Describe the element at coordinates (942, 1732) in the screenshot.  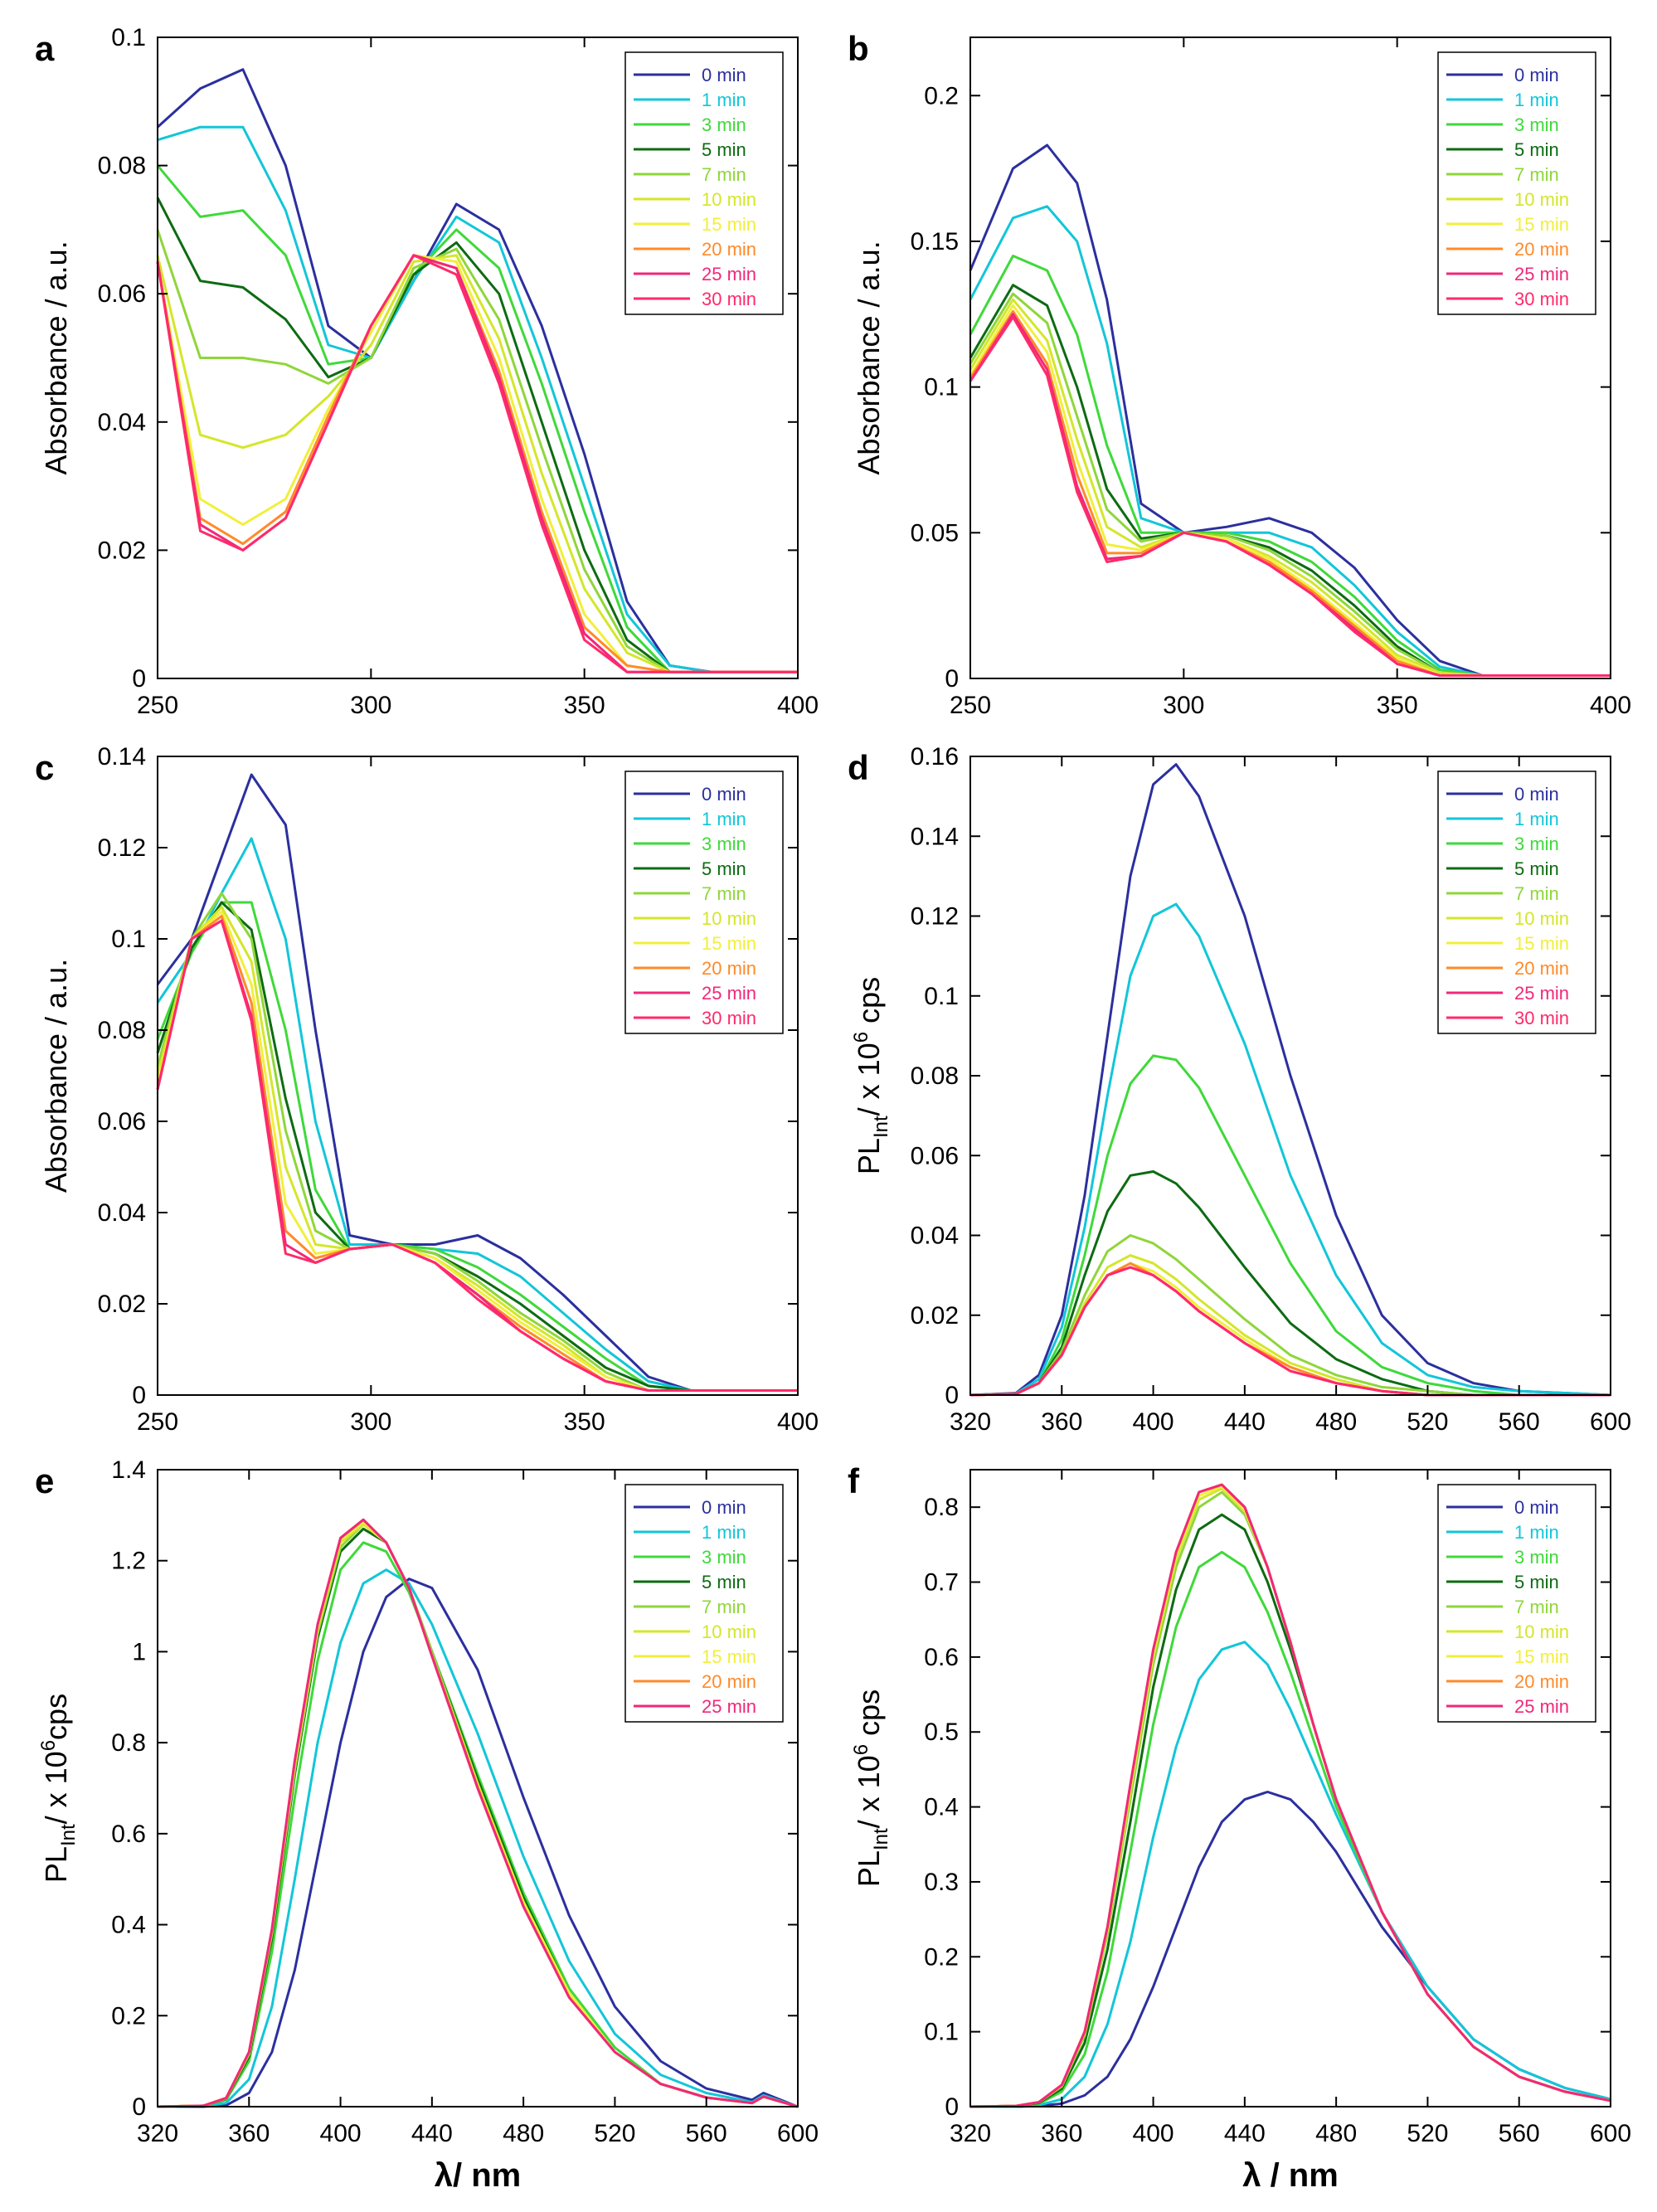
I see `y-tick-label: 0.5` at that location.